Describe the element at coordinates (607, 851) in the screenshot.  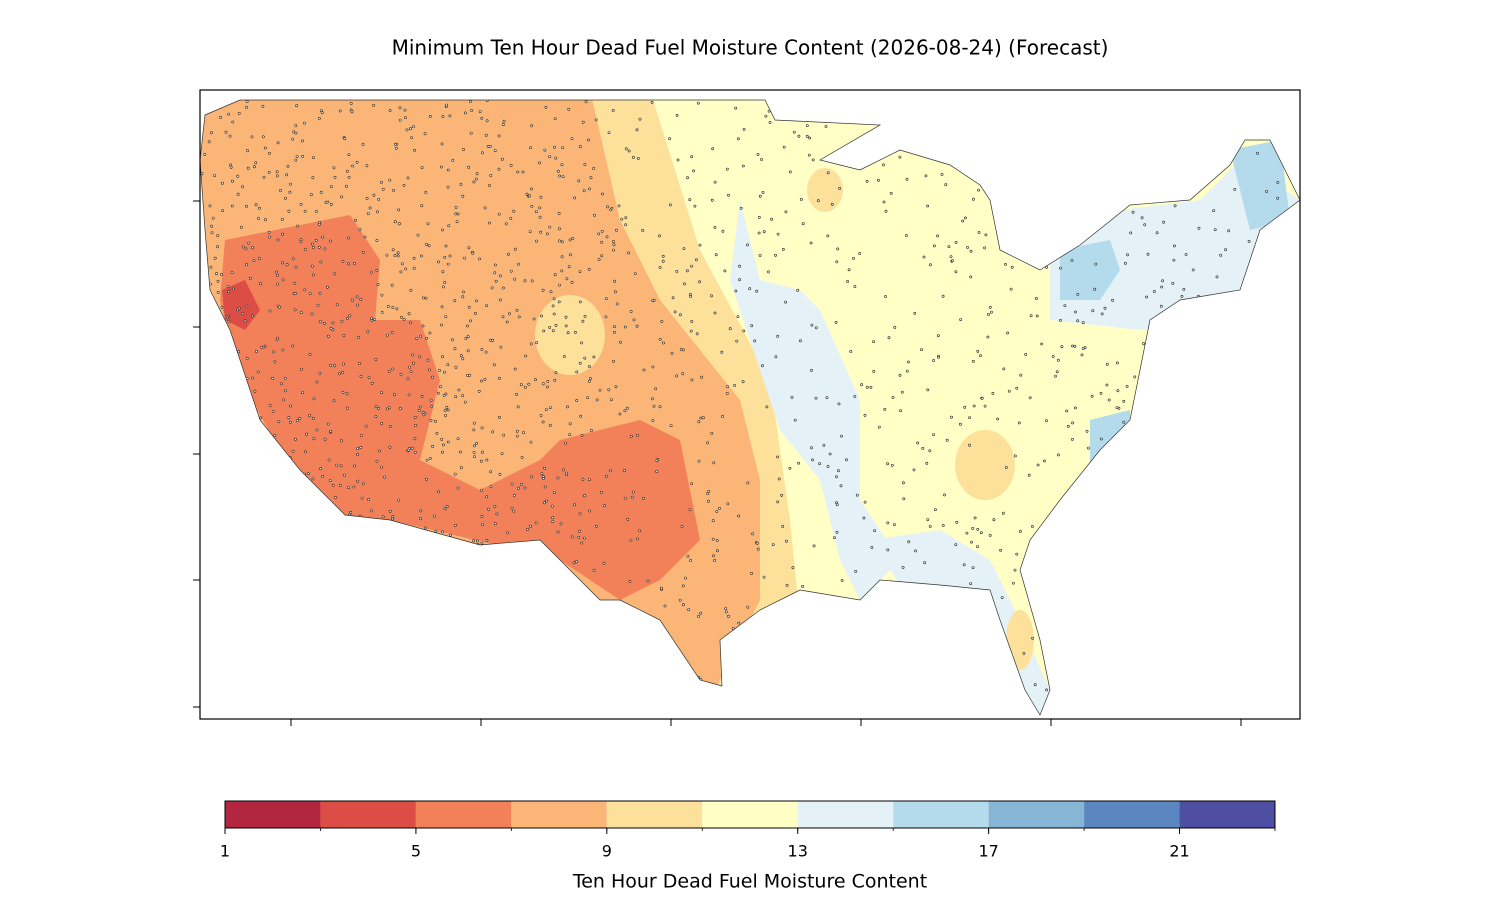
I see `colorbar-tick-label: 9` at that location.